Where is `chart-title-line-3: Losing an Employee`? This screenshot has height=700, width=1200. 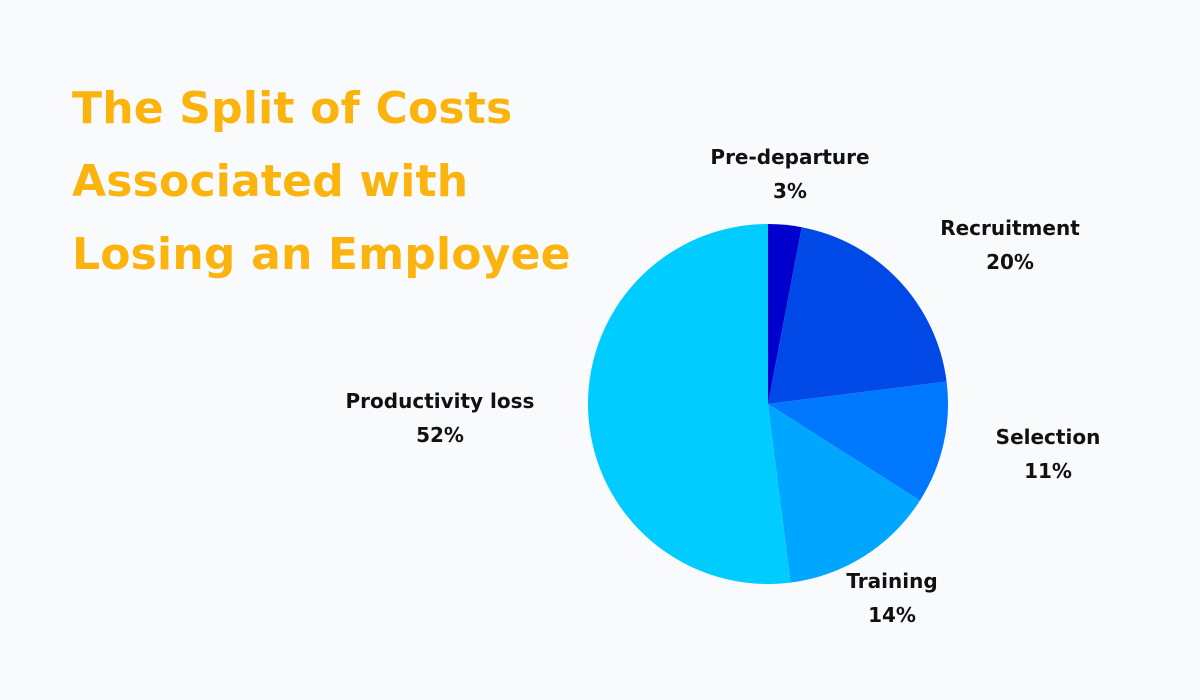
chart-title-line-3: Losing an Employee is located at coordinates (321, 254).